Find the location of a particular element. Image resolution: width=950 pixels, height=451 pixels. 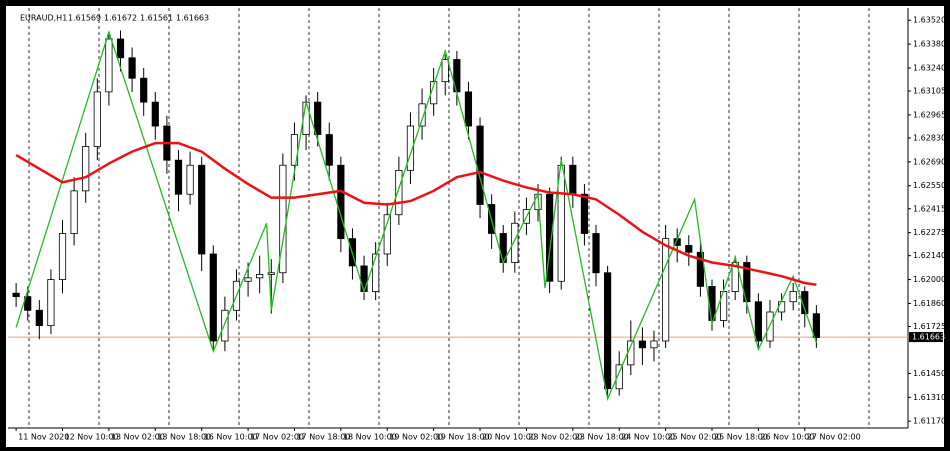

x-tick-label: 24 Nov 10:00 is located at coordinates (648, 437).